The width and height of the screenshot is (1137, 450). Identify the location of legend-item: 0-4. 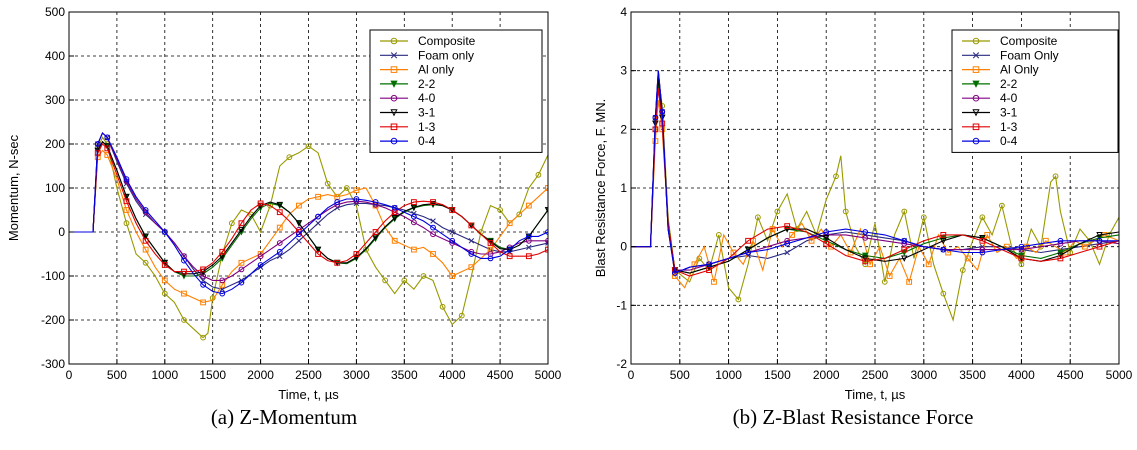
(408, 141).